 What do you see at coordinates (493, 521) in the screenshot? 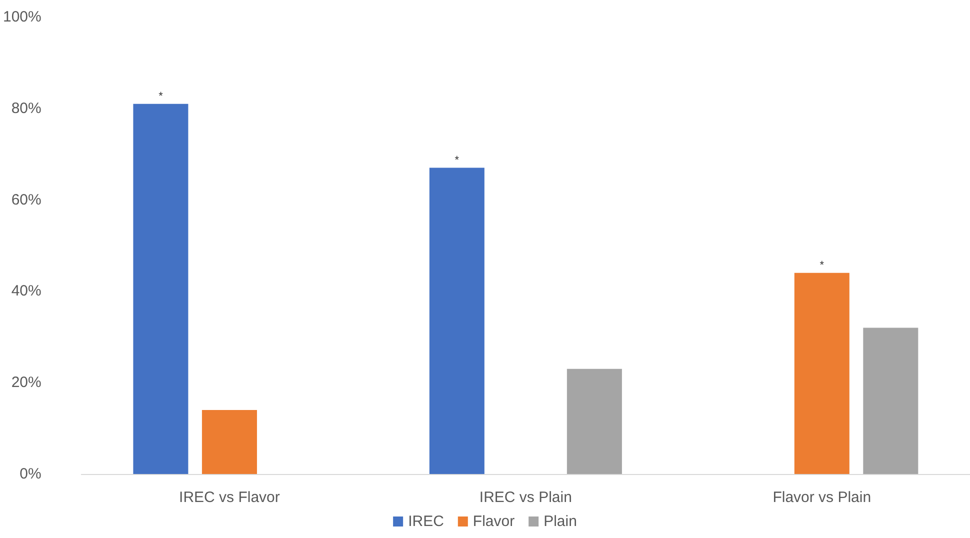
I see `legend-label: Flavor` at bounding box center [493, 521].